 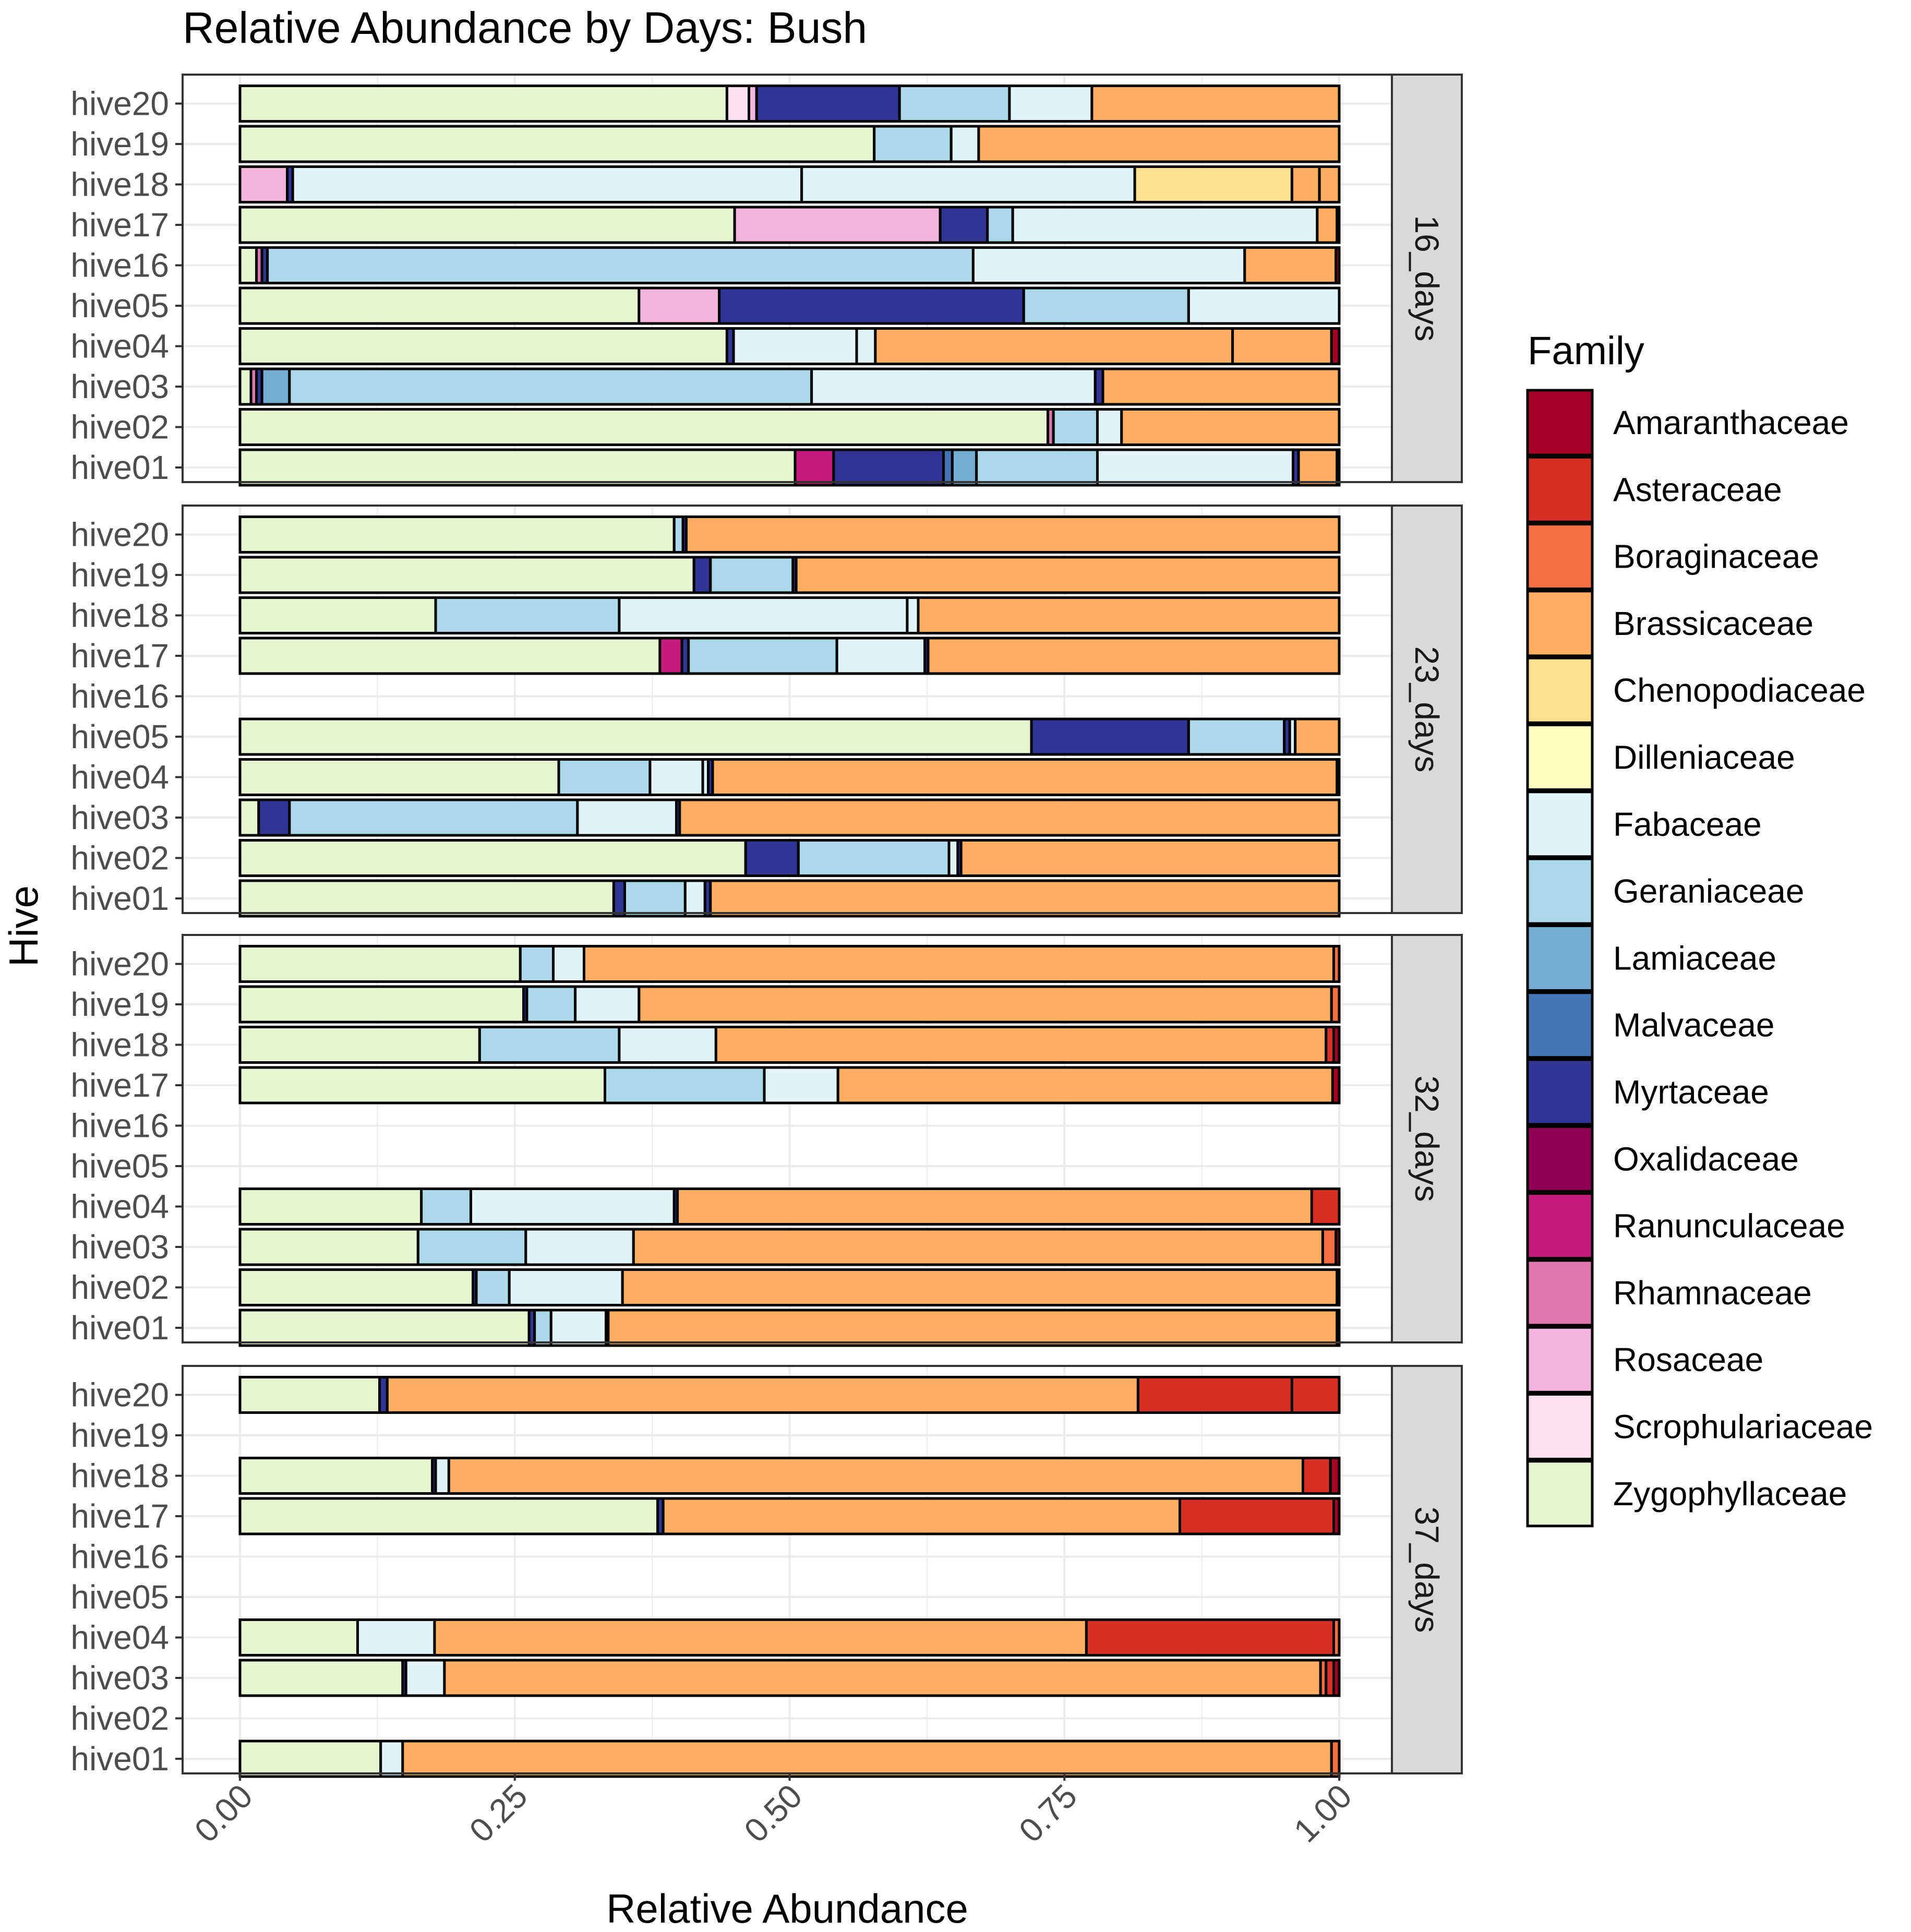 What do you see at coordinates (1704, 757) in the screenshot?
I see `legend-label: Dilleniaceae` at bounding box center [1704, 757].